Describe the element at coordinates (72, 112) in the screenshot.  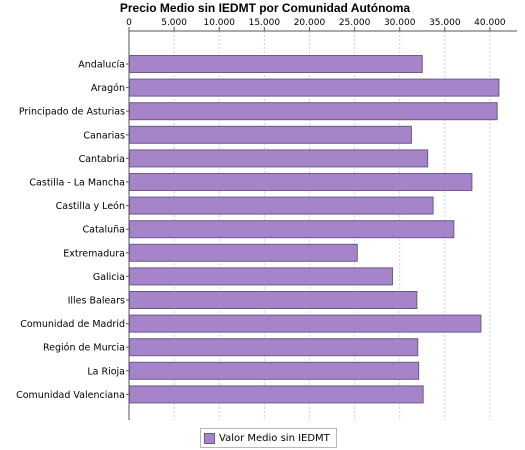
I see `category-label: Principado de Asturias` at that location.